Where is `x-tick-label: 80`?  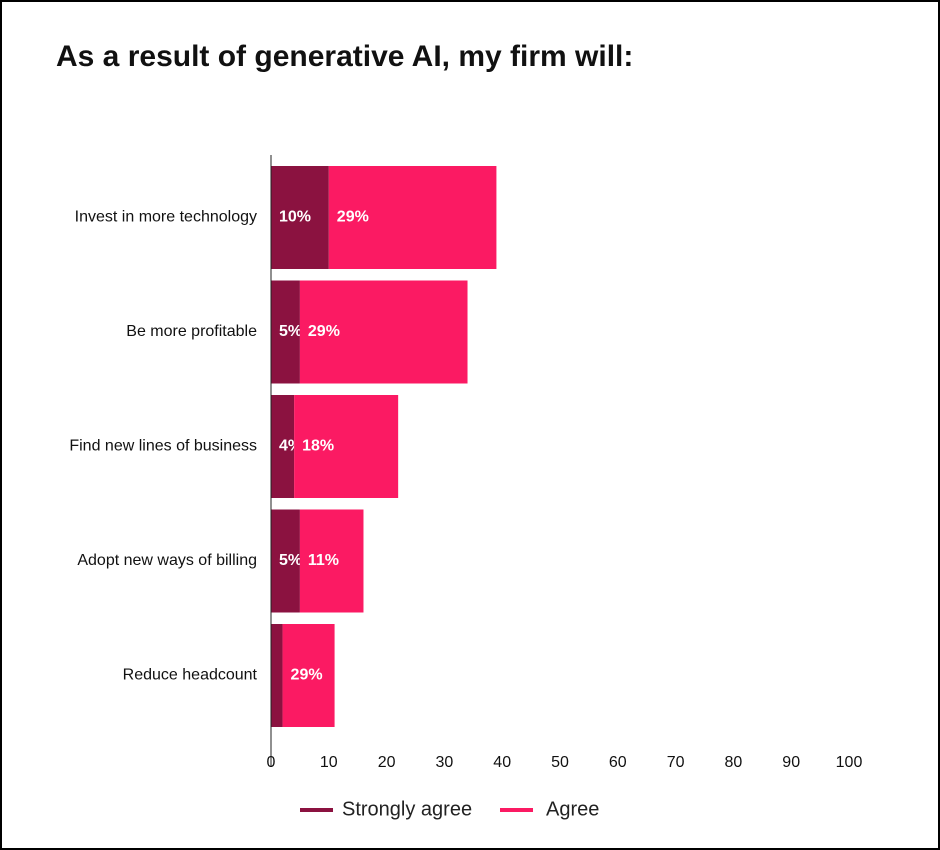 x-tick-label: 80 is located at coordinates (734, 762).